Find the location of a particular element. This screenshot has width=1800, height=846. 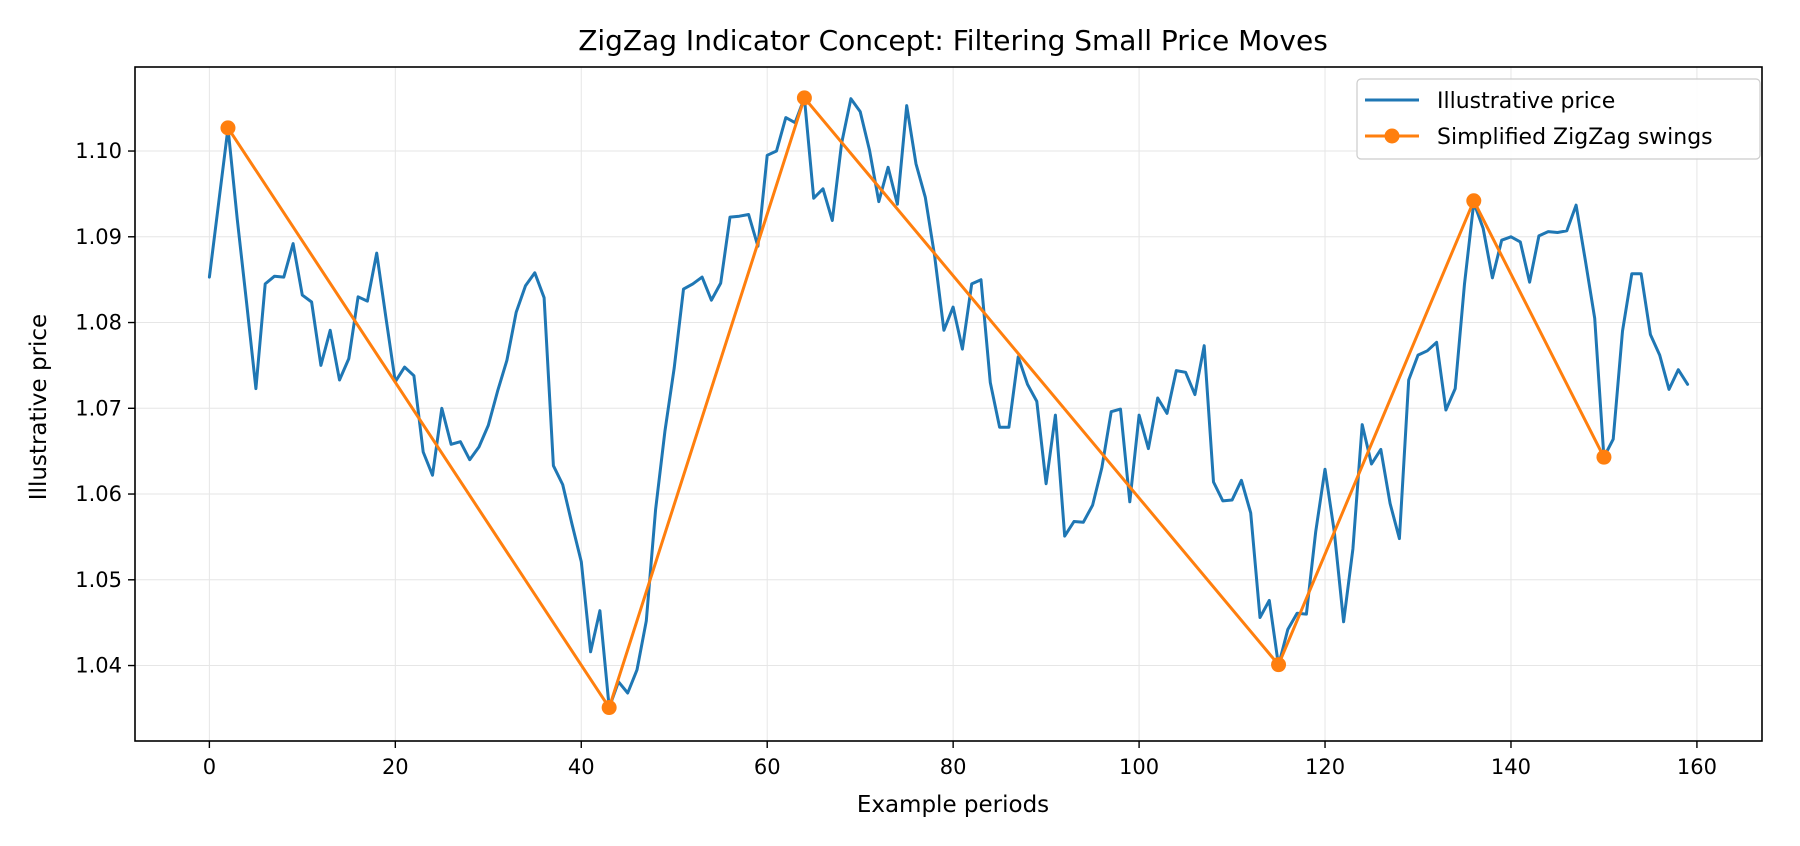

y-tick-label: 1.04 is located at coordinates (98, 666).